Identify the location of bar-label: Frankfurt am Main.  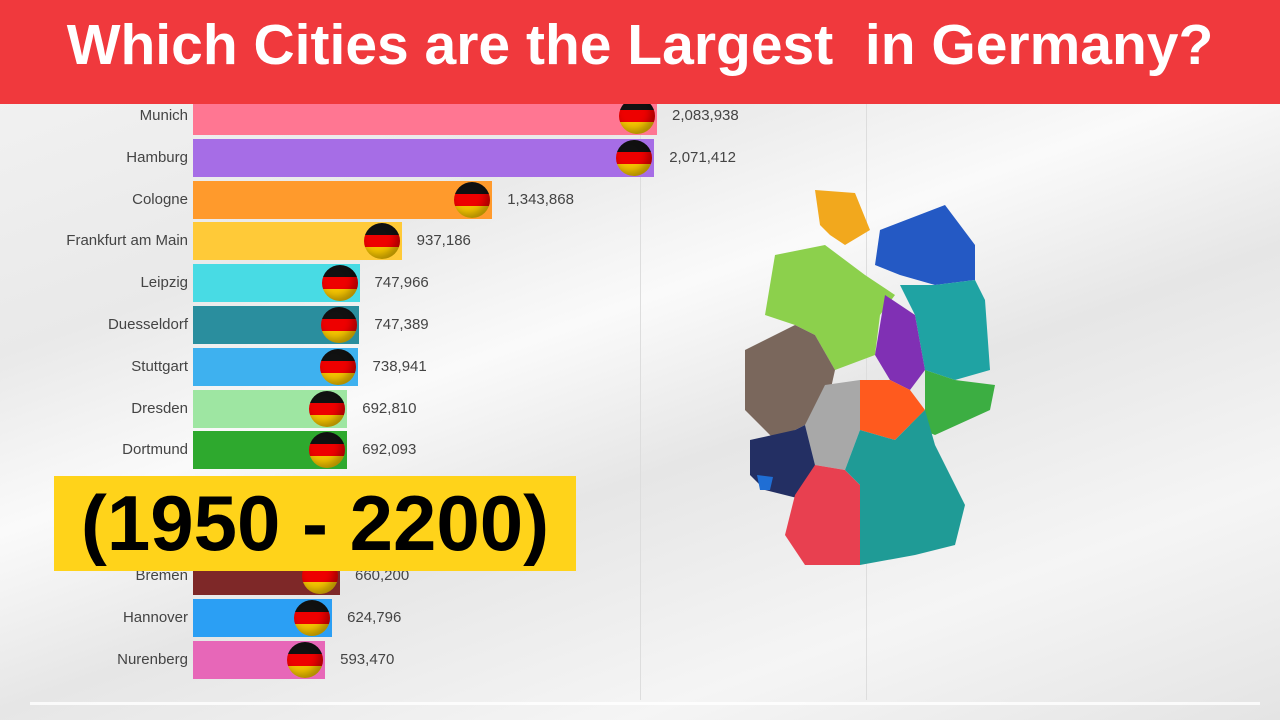
(127, 241).